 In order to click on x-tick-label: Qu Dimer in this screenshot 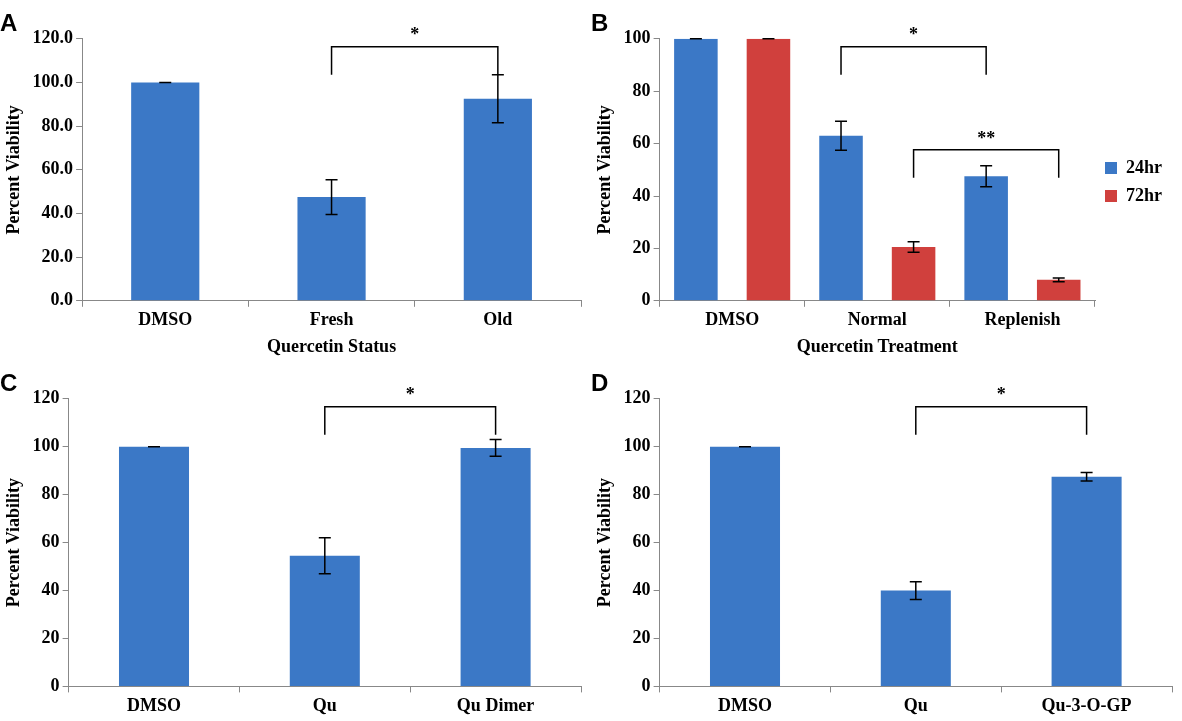, I will do `click(495, 704)`.